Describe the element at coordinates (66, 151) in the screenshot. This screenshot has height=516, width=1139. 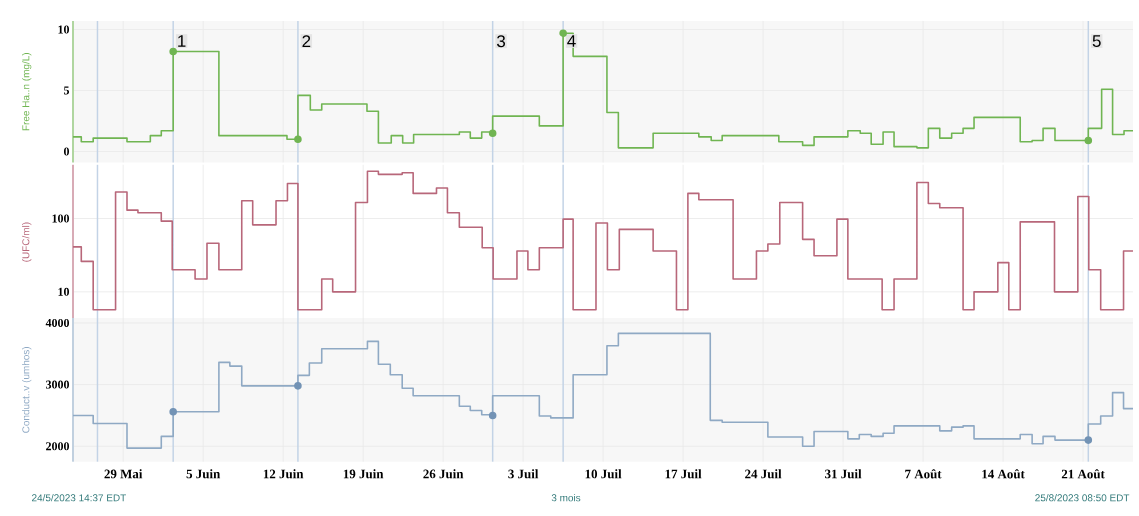
I see `y-tick-label: 0` at that location.